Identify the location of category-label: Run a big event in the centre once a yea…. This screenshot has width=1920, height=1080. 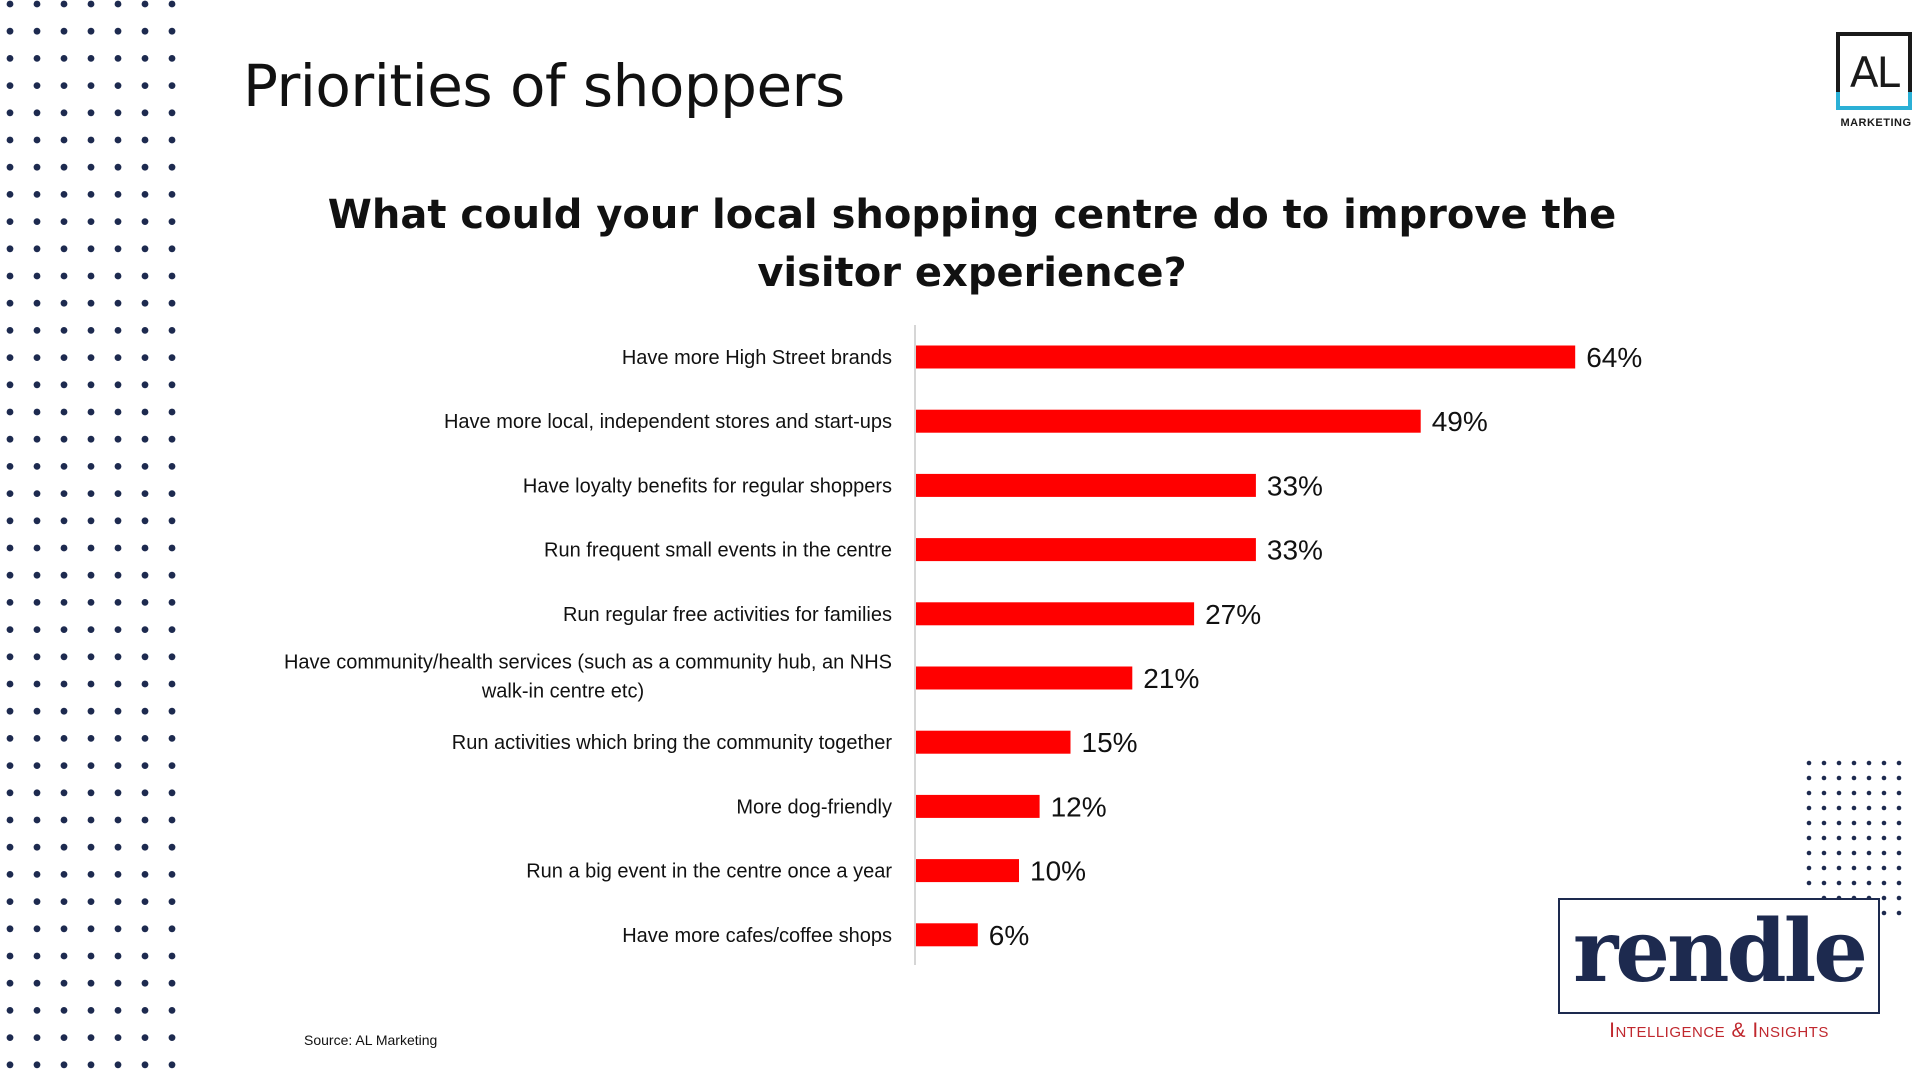
(709, 872).